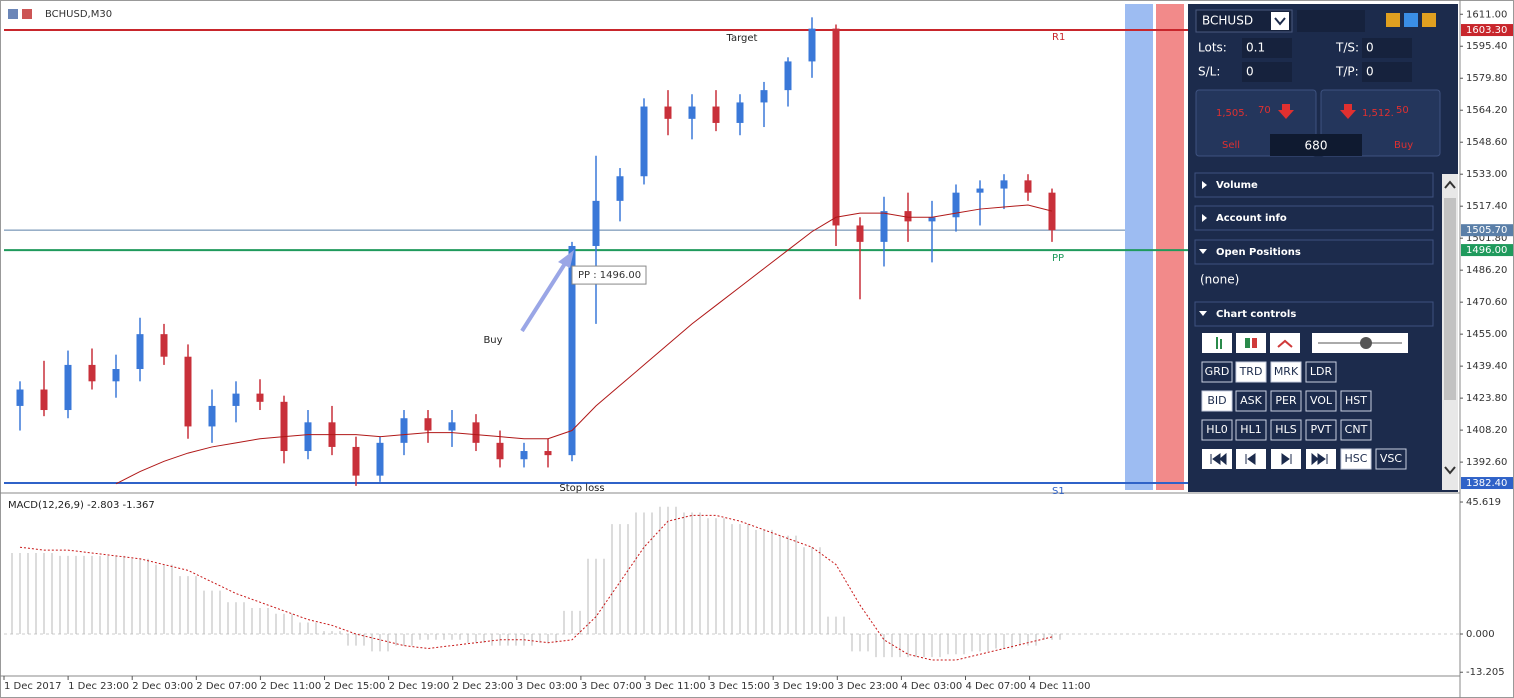  What do you see at coordinates (609, 275) in the screenshot?
I see `pp-box` at bounding box center [609, 275].